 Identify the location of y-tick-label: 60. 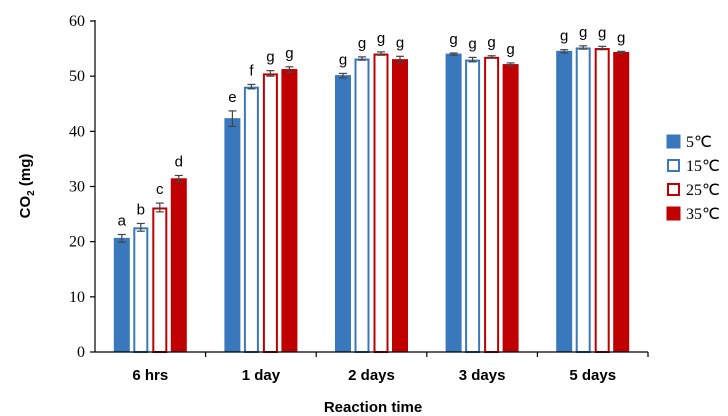
(77, 21).